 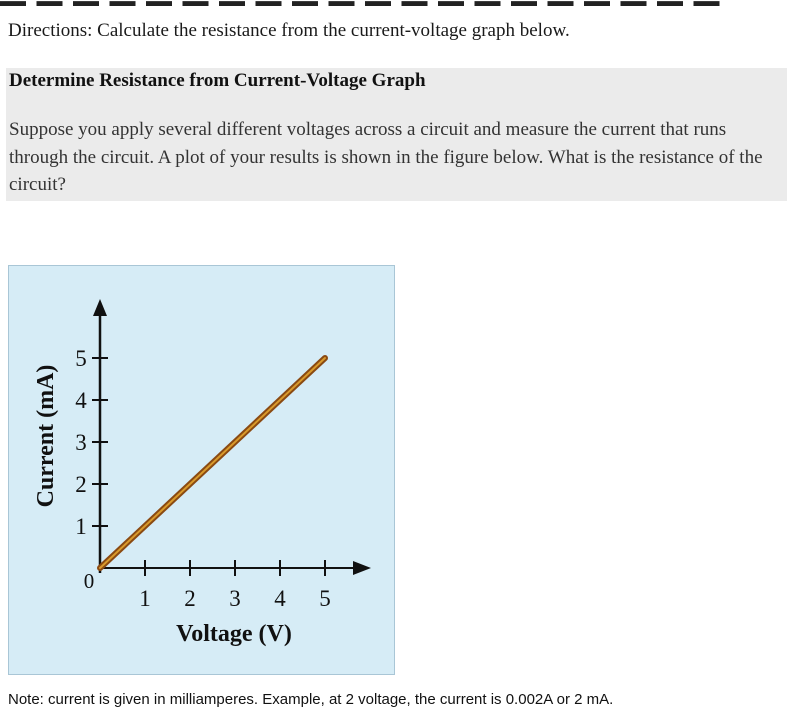 What do you see at coordinates (325, 598) in the screenshot?
I see `x-tick-label-5: 5` at bounding box center [325, 598].